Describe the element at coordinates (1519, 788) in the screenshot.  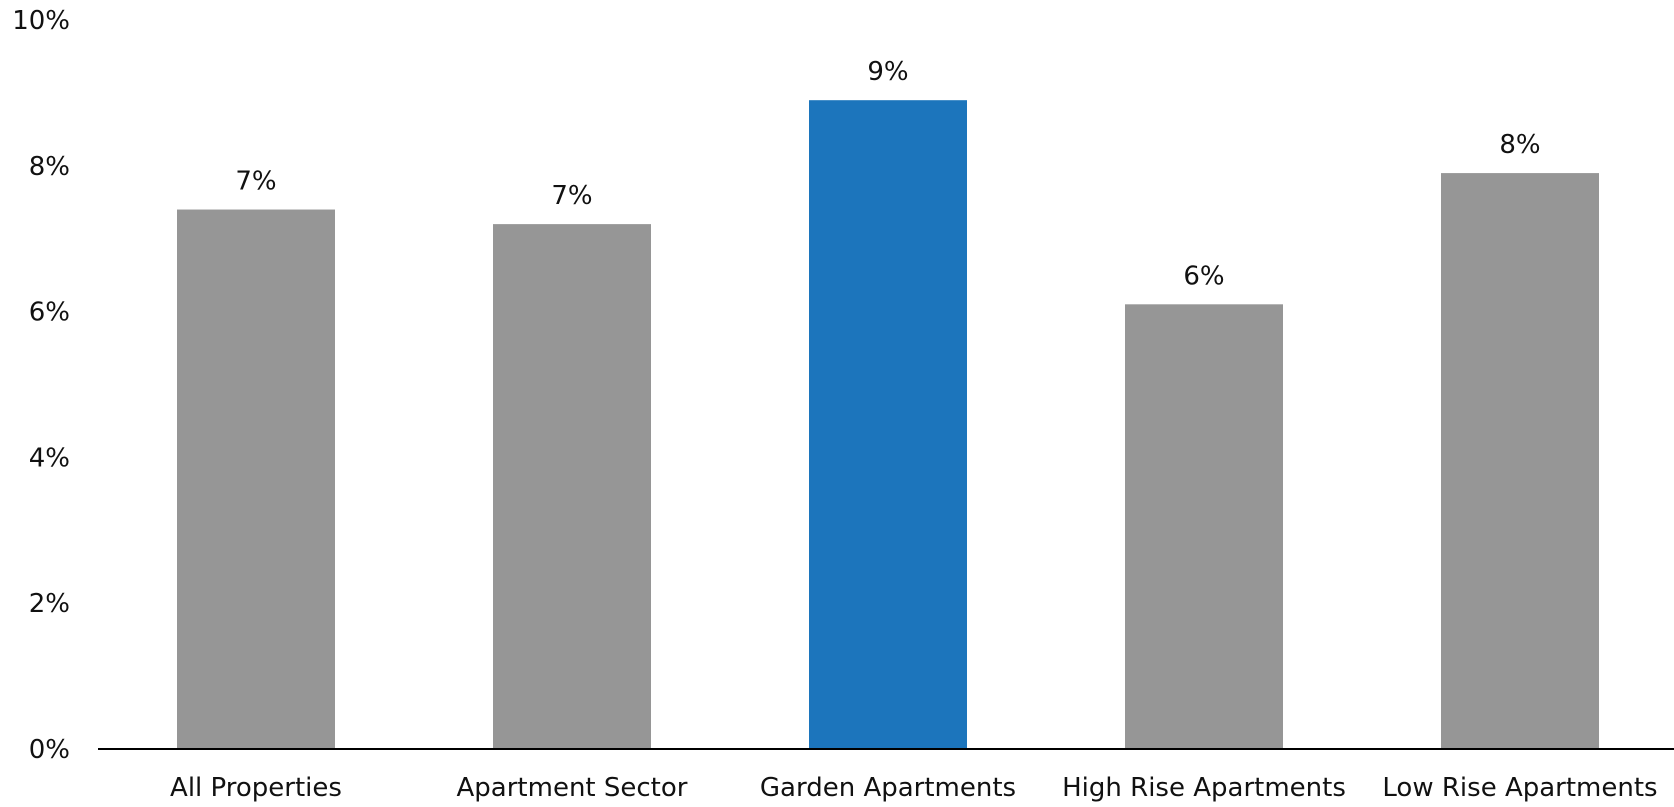
I see `category-label: Low Rise Apartments` at that location.